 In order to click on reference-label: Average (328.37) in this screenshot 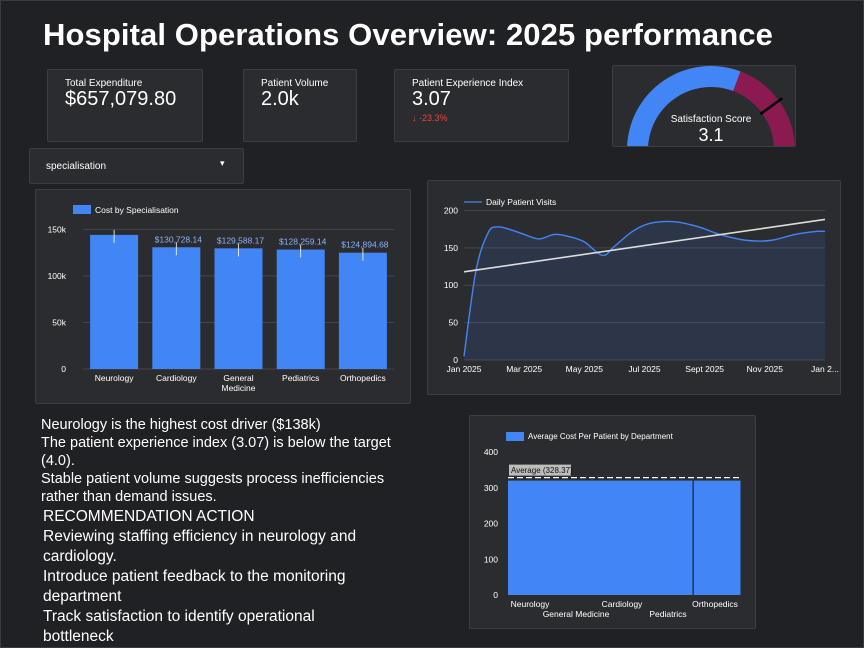, I will do `click(542, 470)`.